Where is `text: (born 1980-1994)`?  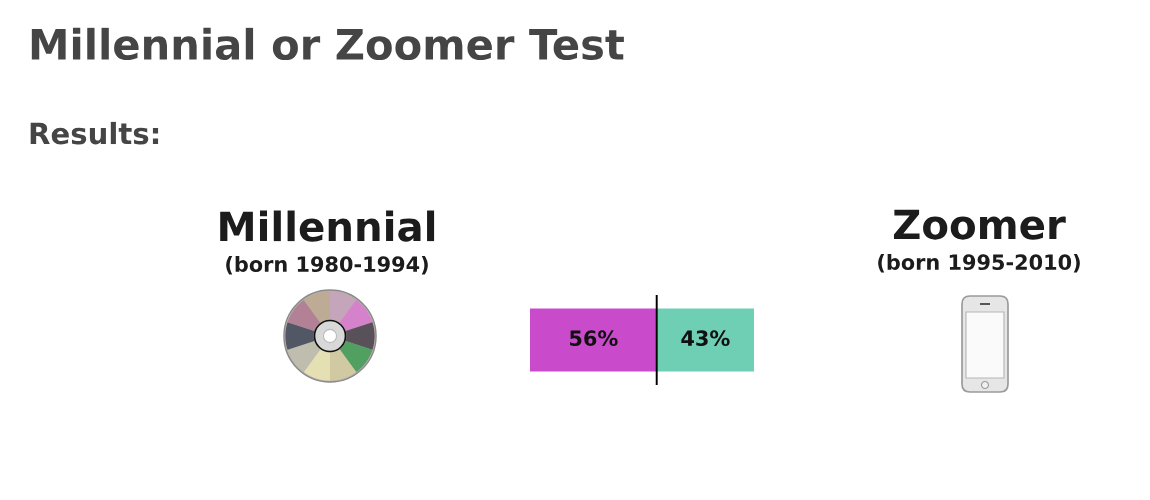 text: (born 1980-1994) is located at coordinates (327, 265).